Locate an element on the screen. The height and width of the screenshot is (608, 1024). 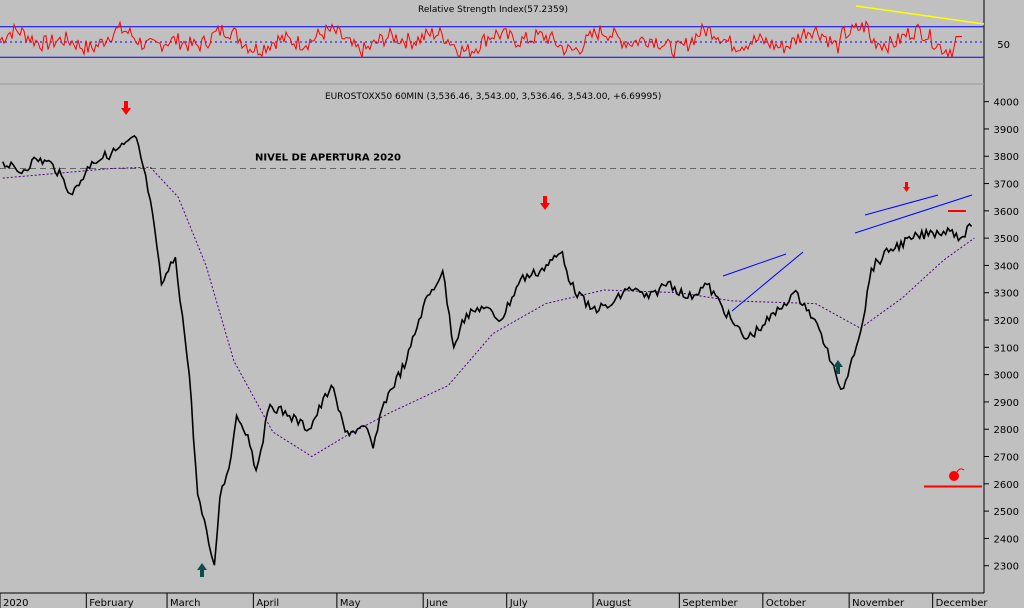
channel-dec-upper is located at coordinates (901, 205).